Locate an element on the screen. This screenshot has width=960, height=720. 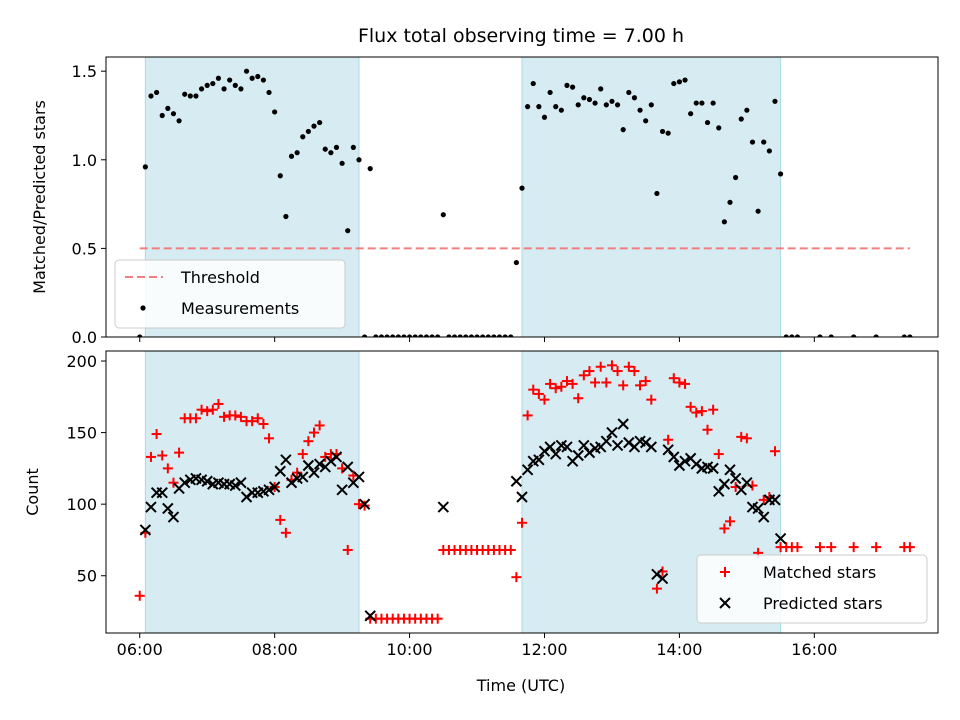
legend-cross-b is located at coordinates (725, 603).